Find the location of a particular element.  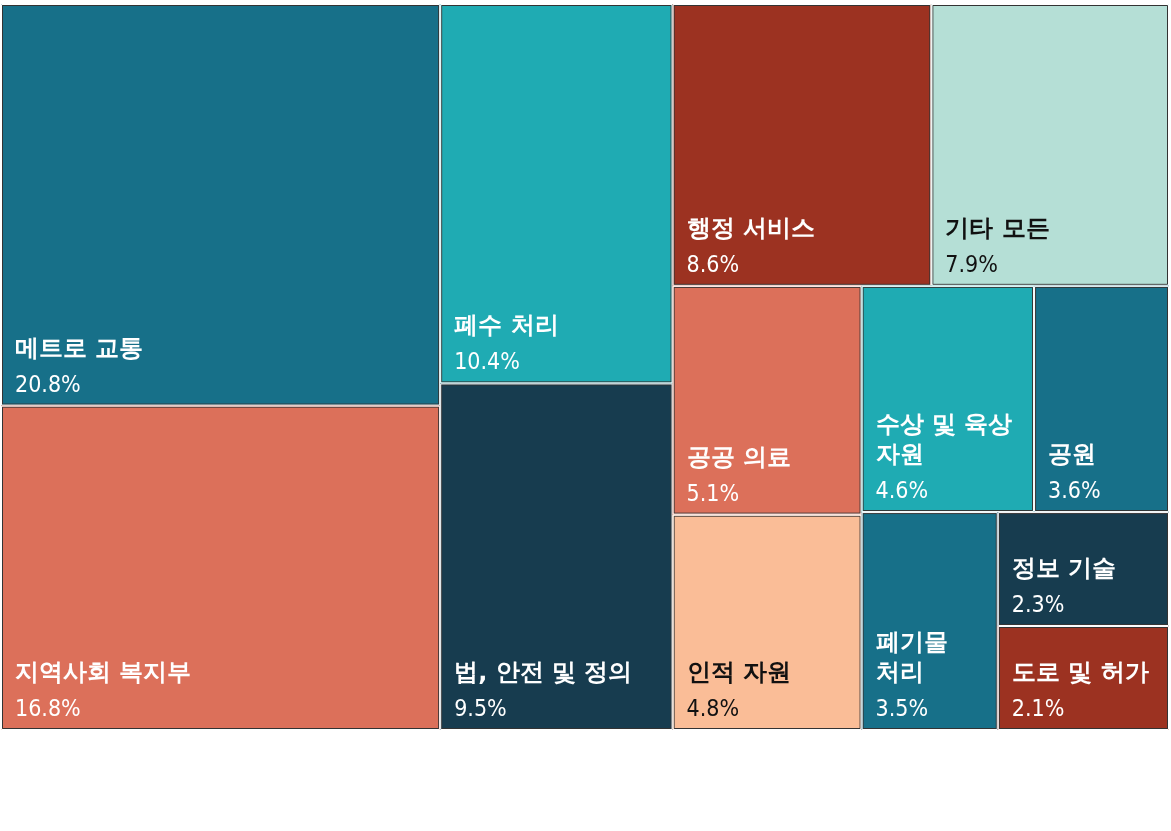

data-label: 10.4% is located at coordinates (487, 361).